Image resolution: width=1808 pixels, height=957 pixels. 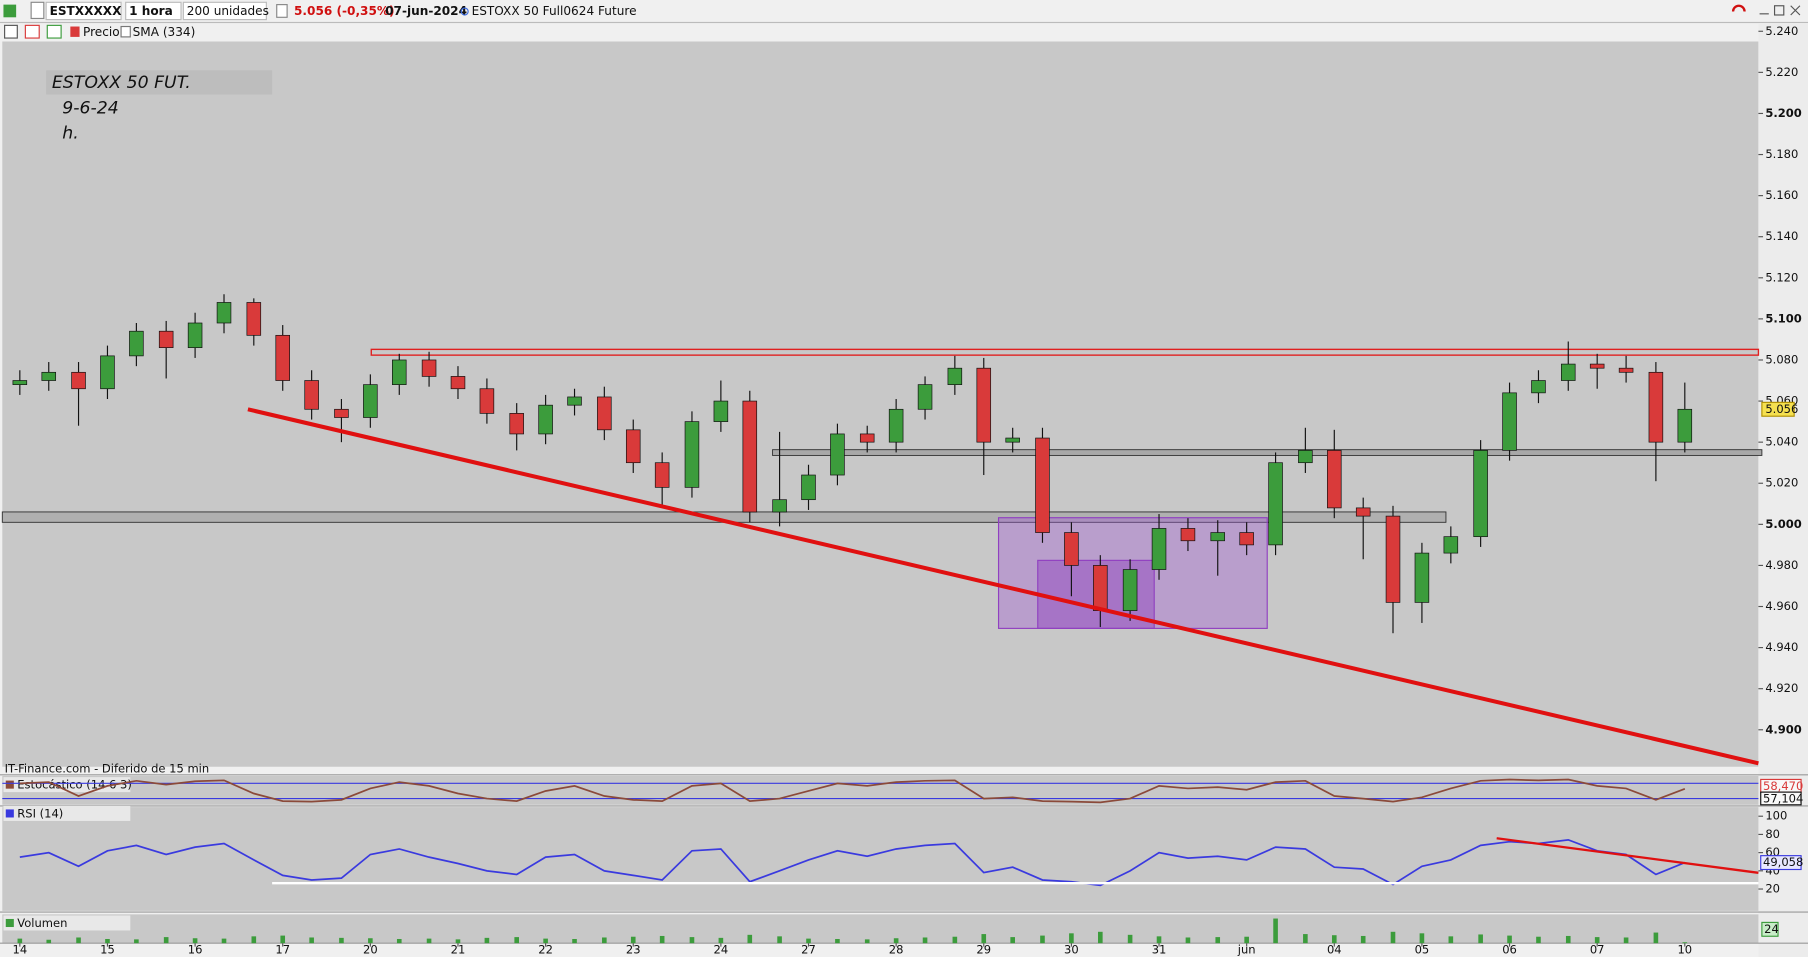 I want to click on toolbar, so click(x=904, y=11).